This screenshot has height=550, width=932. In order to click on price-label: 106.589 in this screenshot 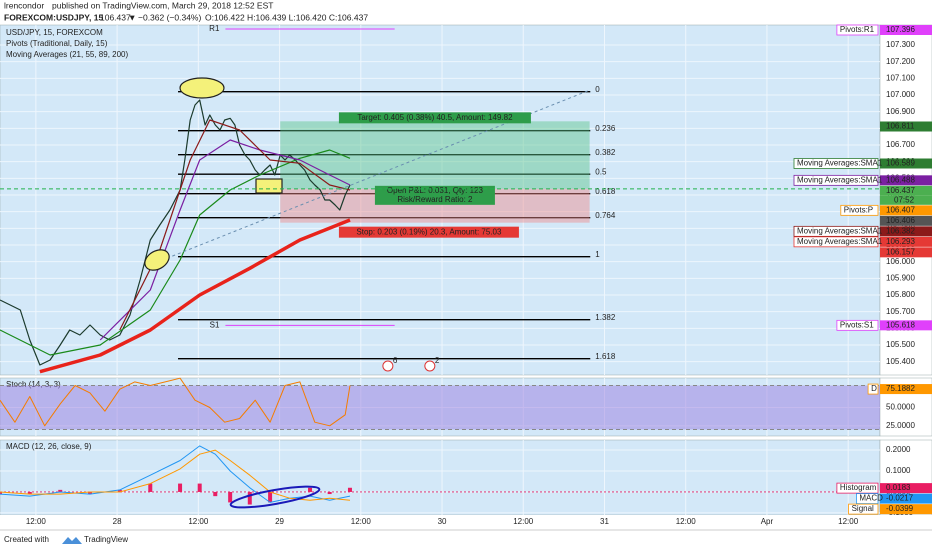, I will do `click(900, 163)`.